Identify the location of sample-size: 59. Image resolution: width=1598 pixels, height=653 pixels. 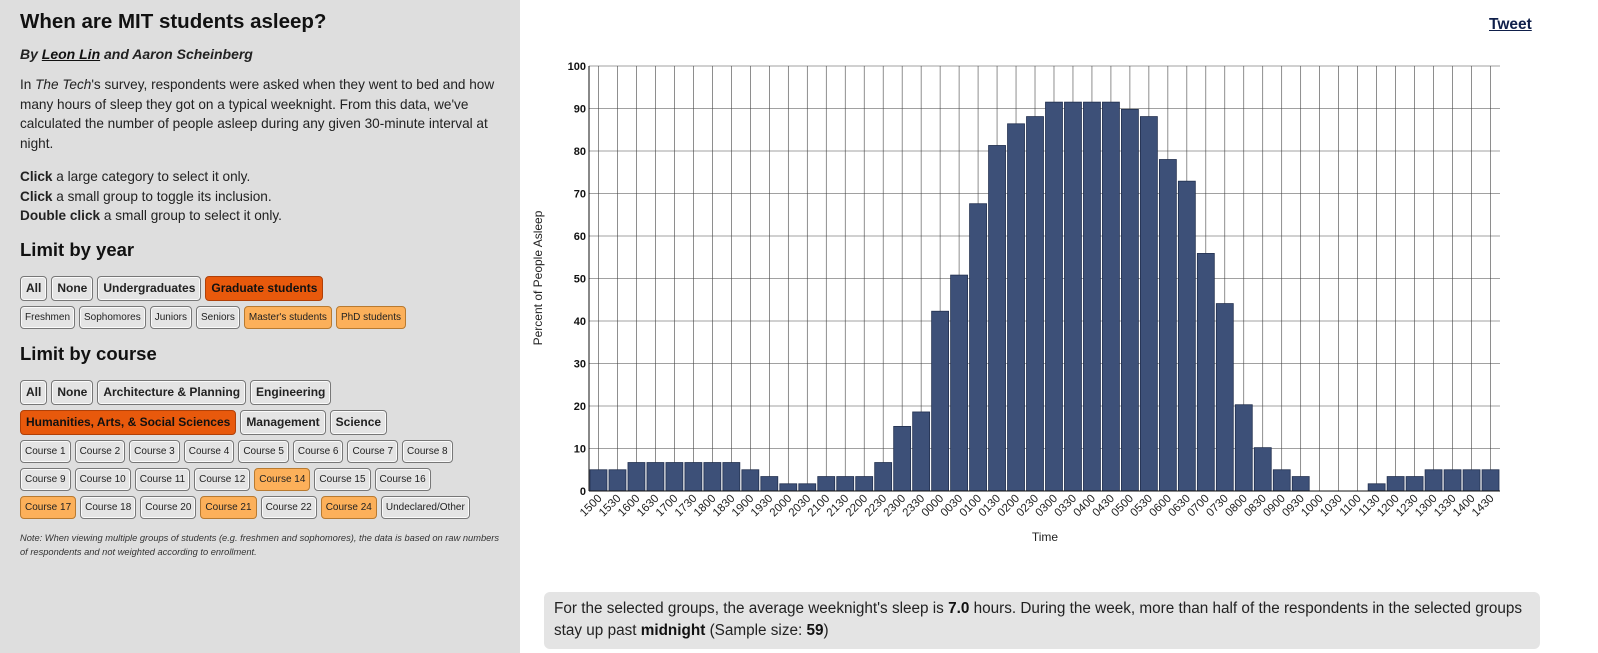
(815, 630).